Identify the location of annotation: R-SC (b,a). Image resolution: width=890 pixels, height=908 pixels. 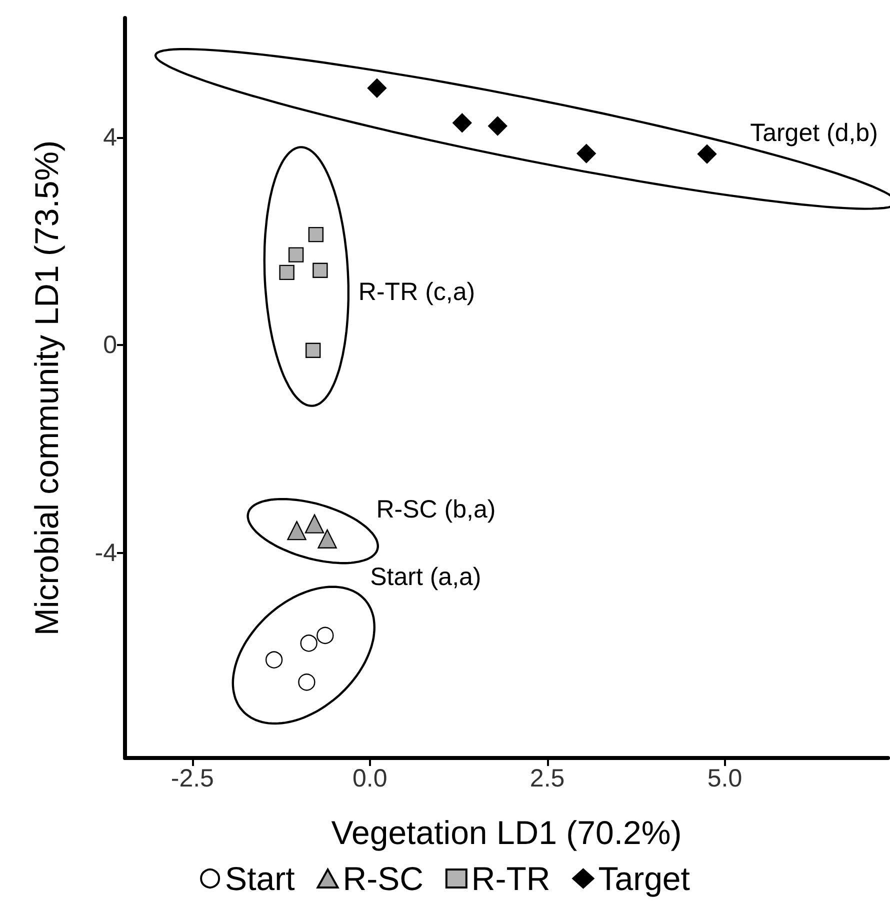
(436, 509).